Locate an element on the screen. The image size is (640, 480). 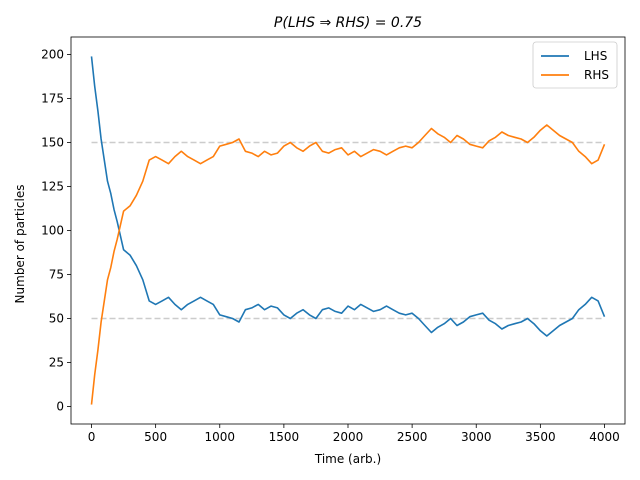
legend-box is located at coordinates (575, 65).